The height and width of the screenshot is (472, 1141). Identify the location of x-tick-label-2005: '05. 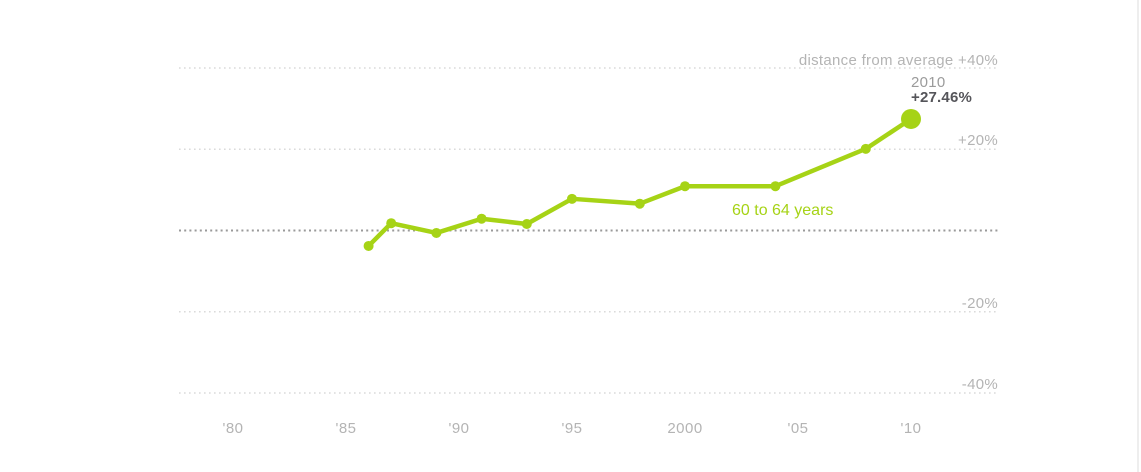
(798, 428).